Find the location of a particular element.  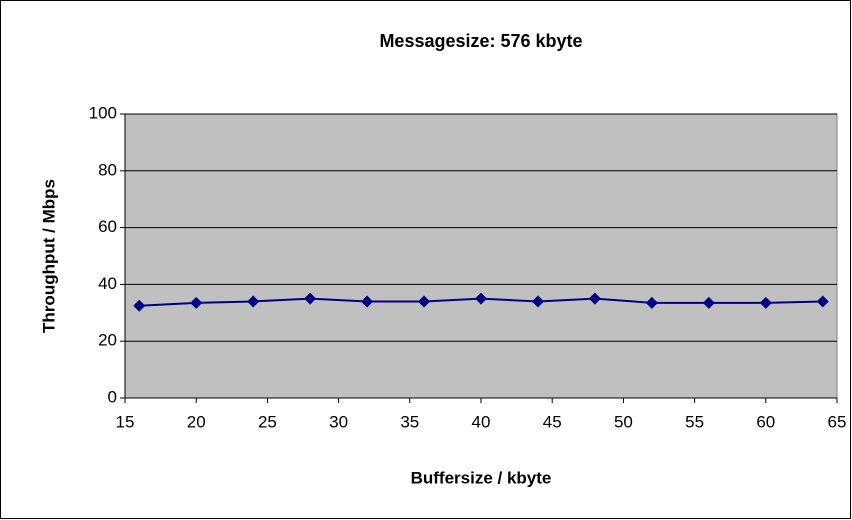

x-tick-label: 20 is located at coordinates (196, 421).